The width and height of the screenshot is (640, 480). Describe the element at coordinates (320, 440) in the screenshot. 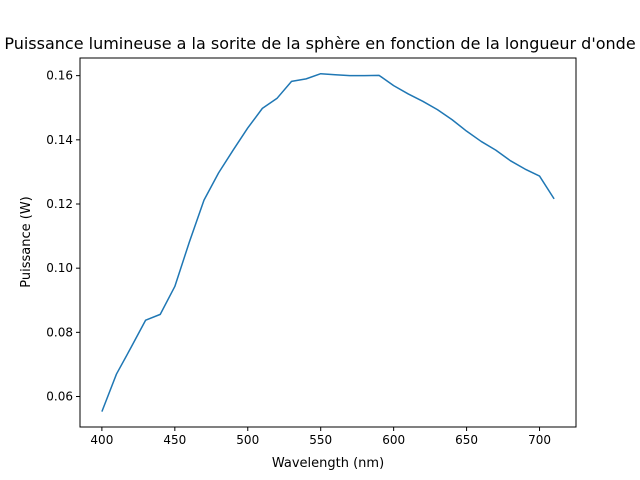

I see `x-tick-label: 550` at that location.